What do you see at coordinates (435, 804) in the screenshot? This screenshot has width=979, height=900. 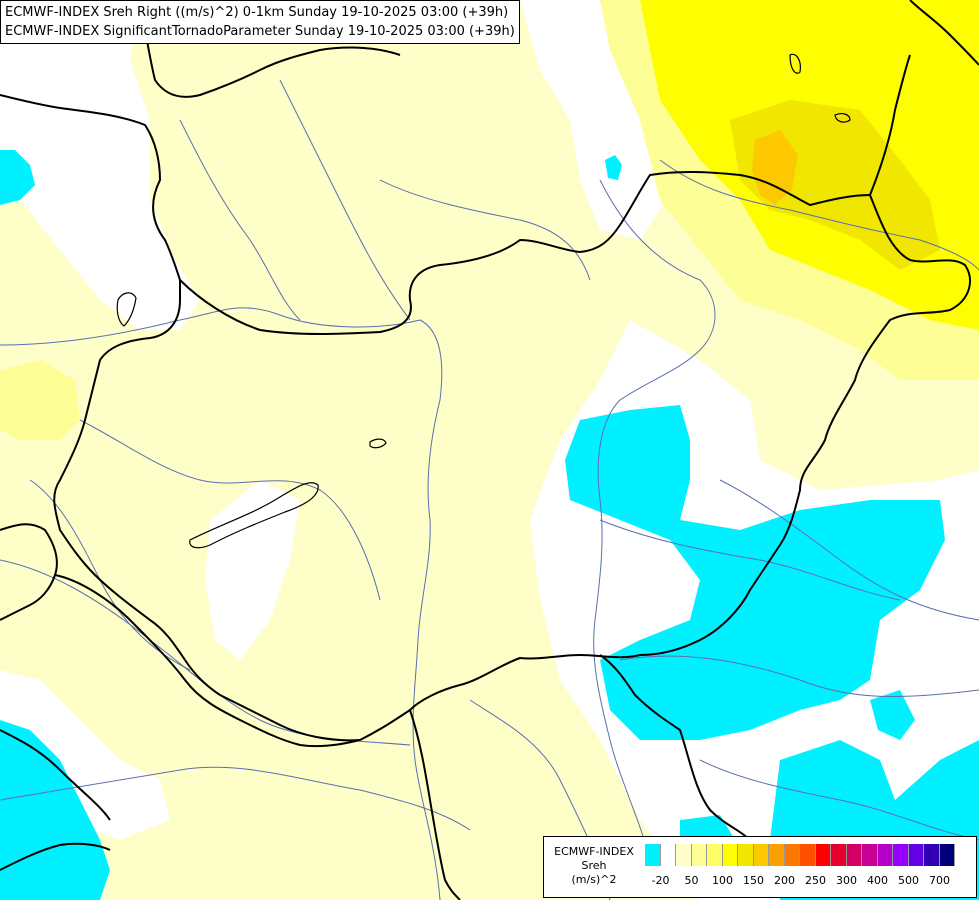 I see `border-serbia` at bounding box center [435, 804].